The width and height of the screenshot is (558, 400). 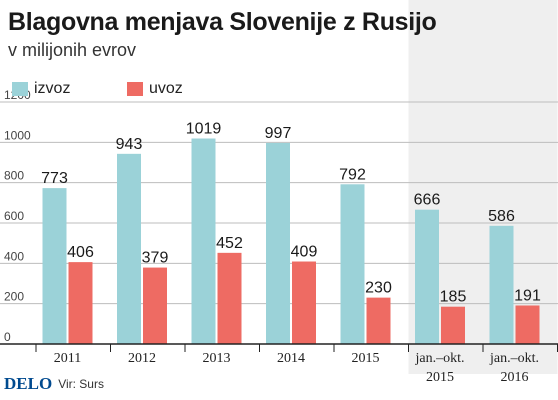 I want to click on value-label-izvoz-6: 666, so click(x=427, y=200).